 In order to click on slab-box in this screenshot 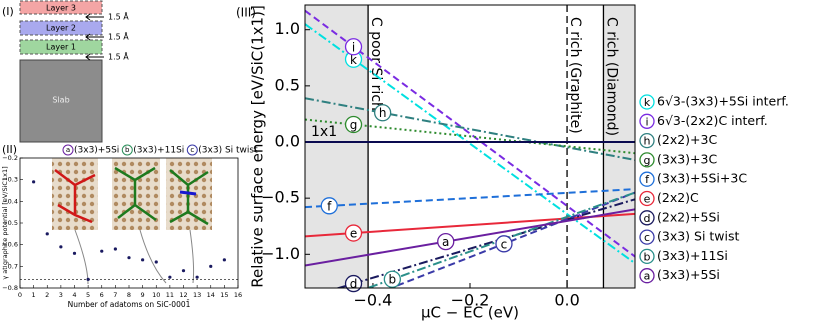, I will do `click(61, 101)`.